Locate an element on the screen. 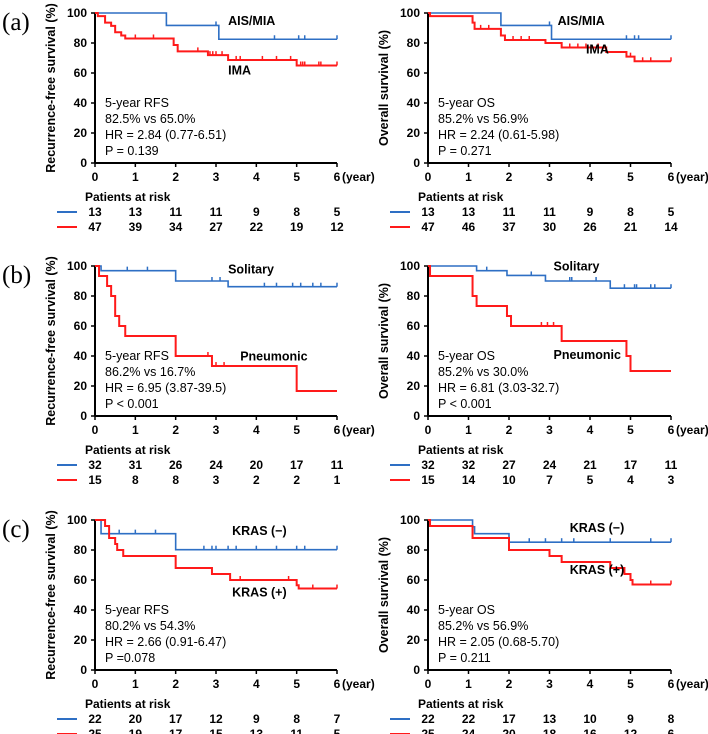 Image resolution: width=708 pixels, height=734 pixels. at-risk-count: 19 is located at coordinates (297, 227).